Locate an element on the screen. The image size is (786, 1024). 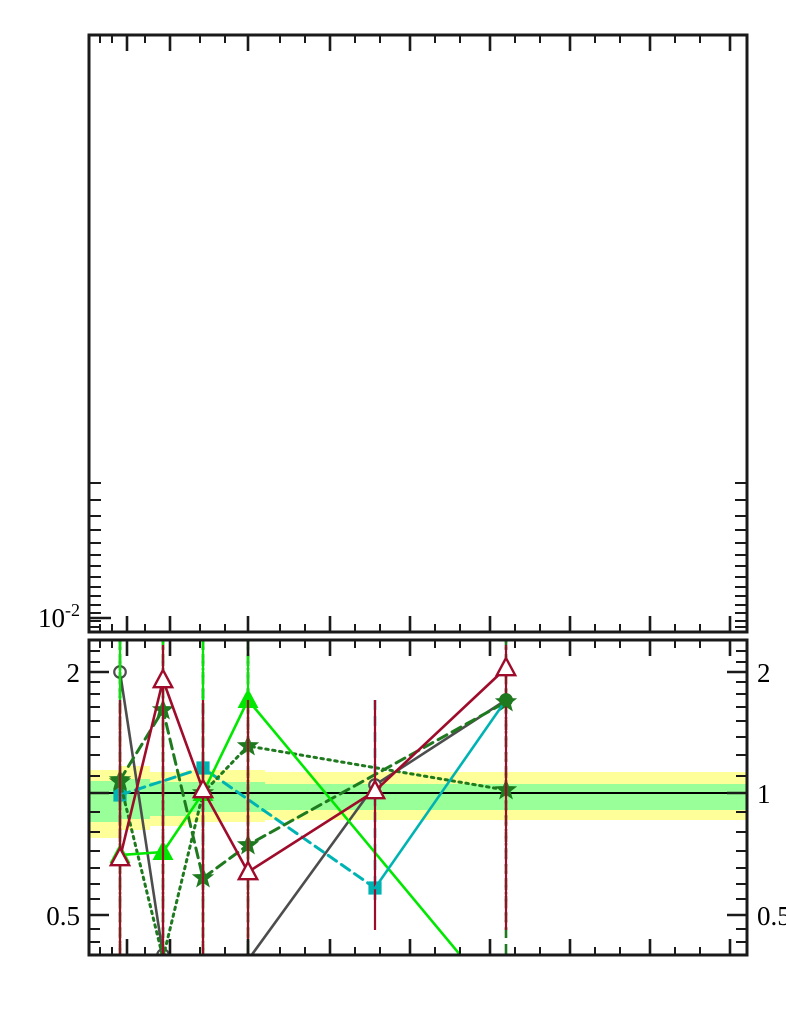
y-tick-label-upper: 10-2 is located at coordinates (59, 616).